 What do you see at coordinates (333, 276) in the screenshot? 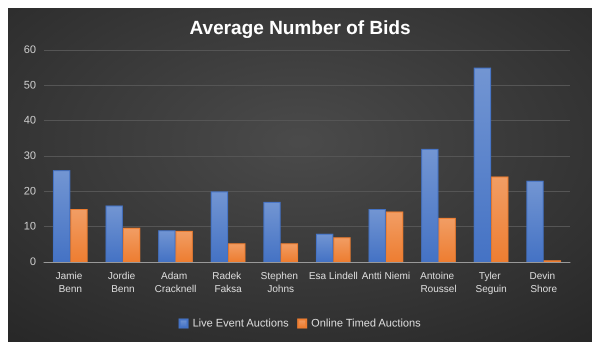
I see `x-tick-label: Esa Lindell` at bounding box center [333, 276].